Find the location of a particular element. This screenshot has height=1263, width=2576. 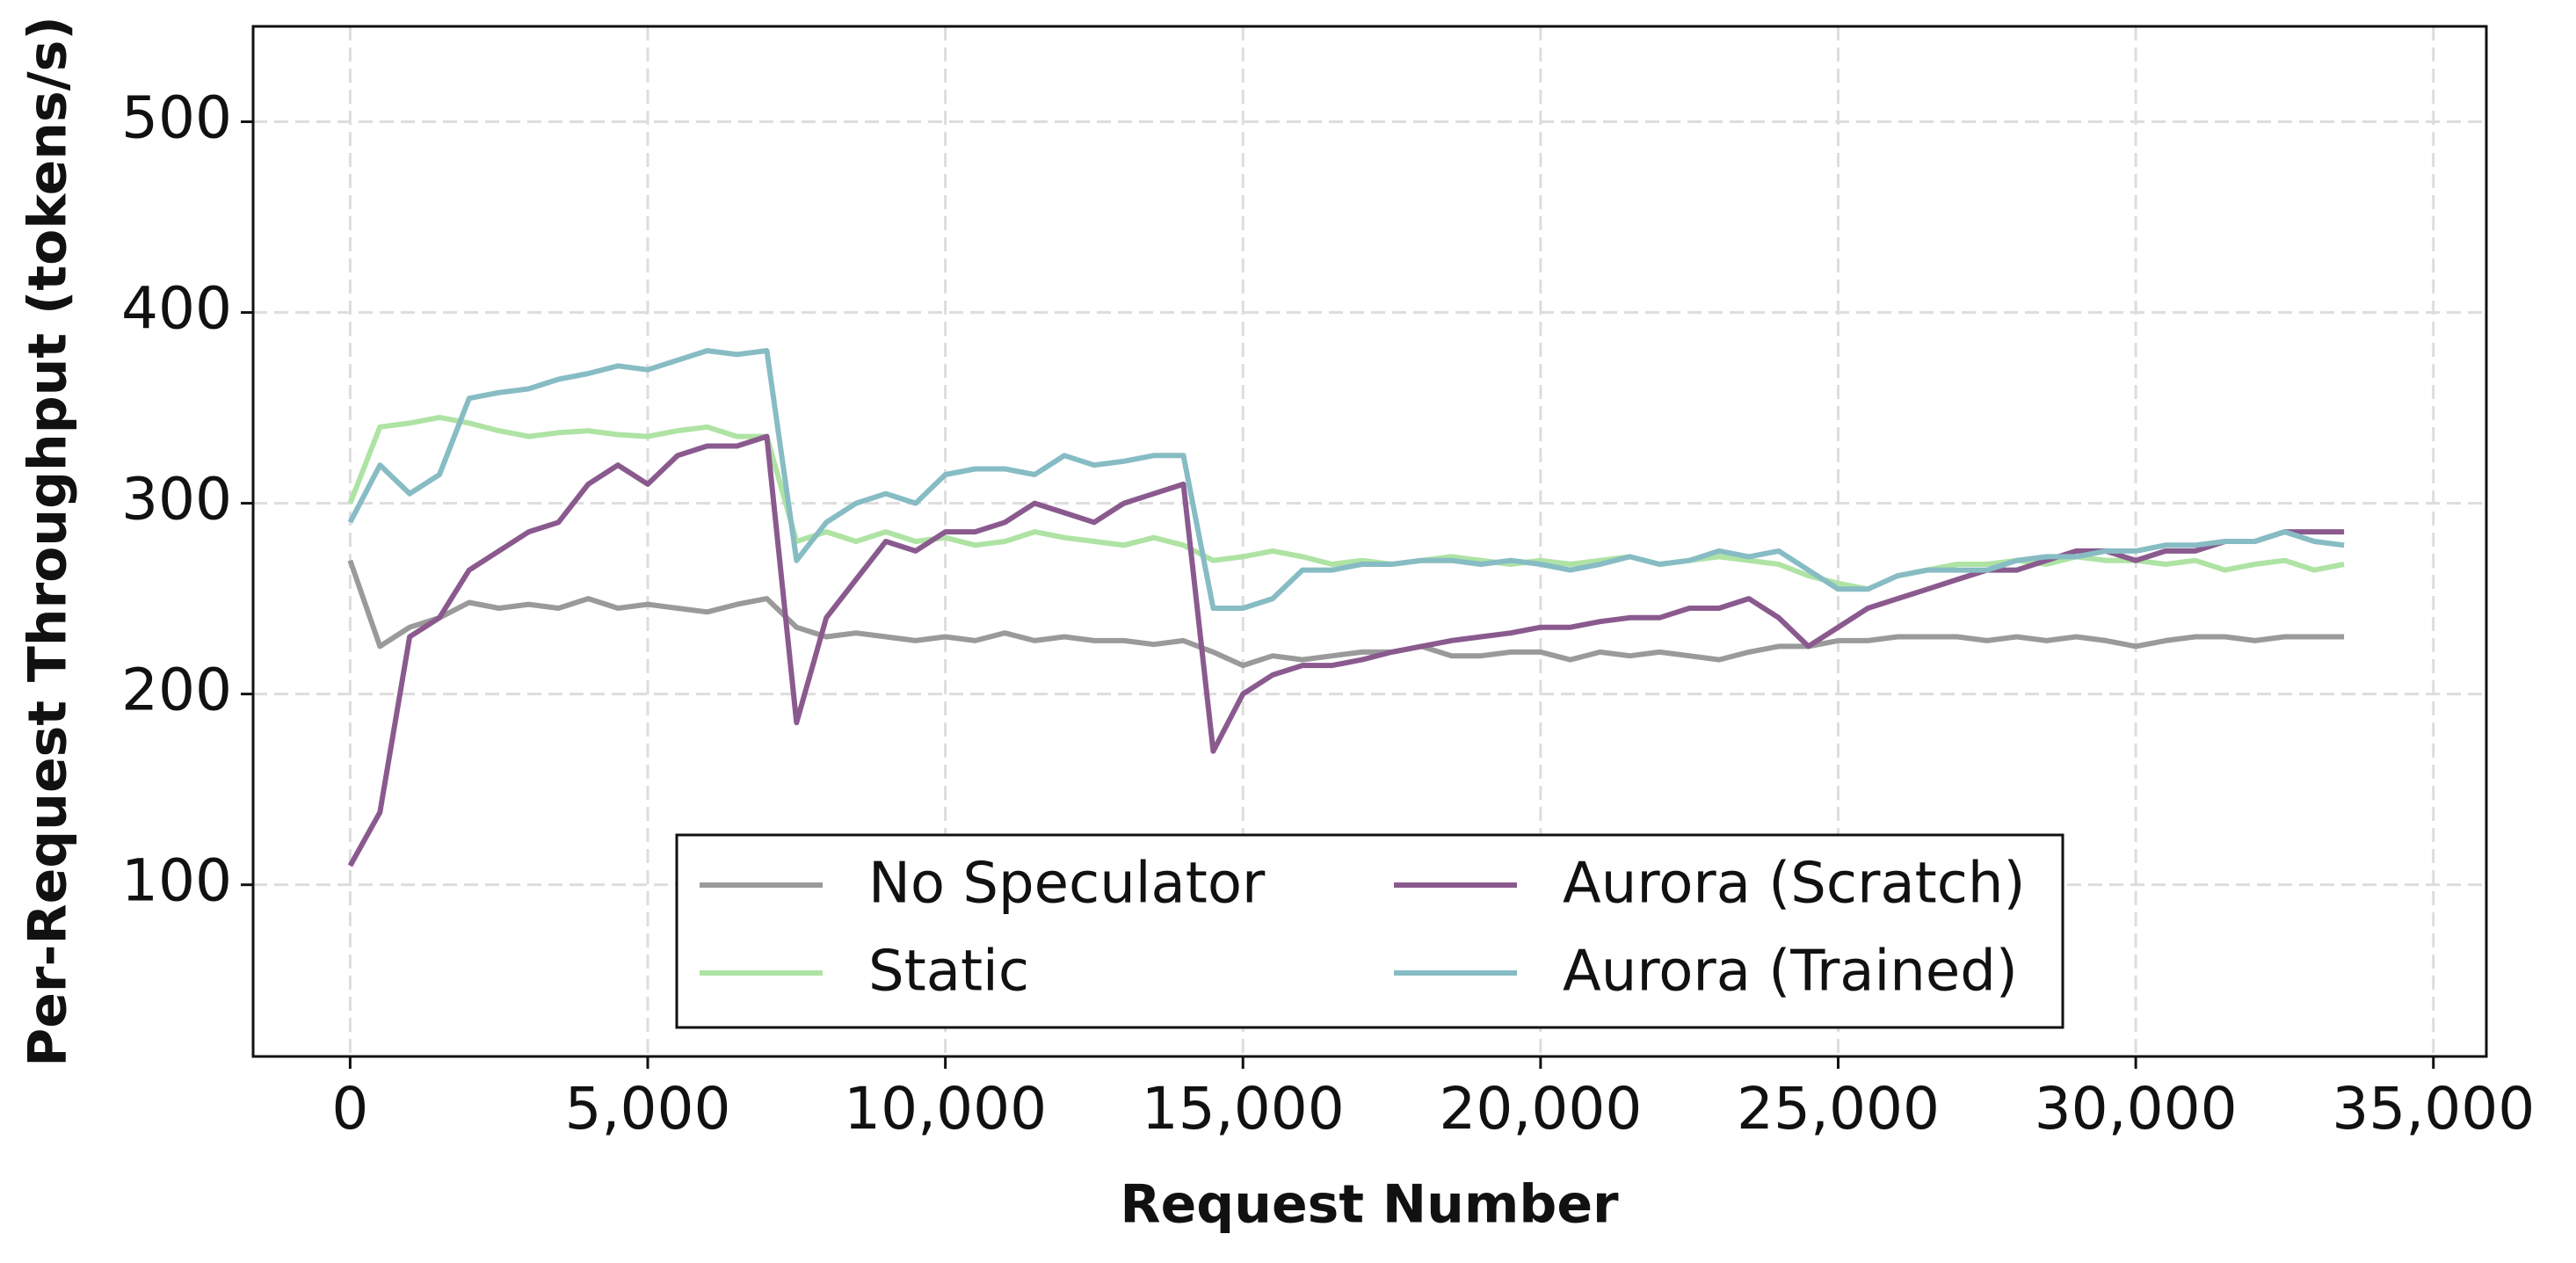

y-tick-label: 300 is located at coordinates (176, 500).